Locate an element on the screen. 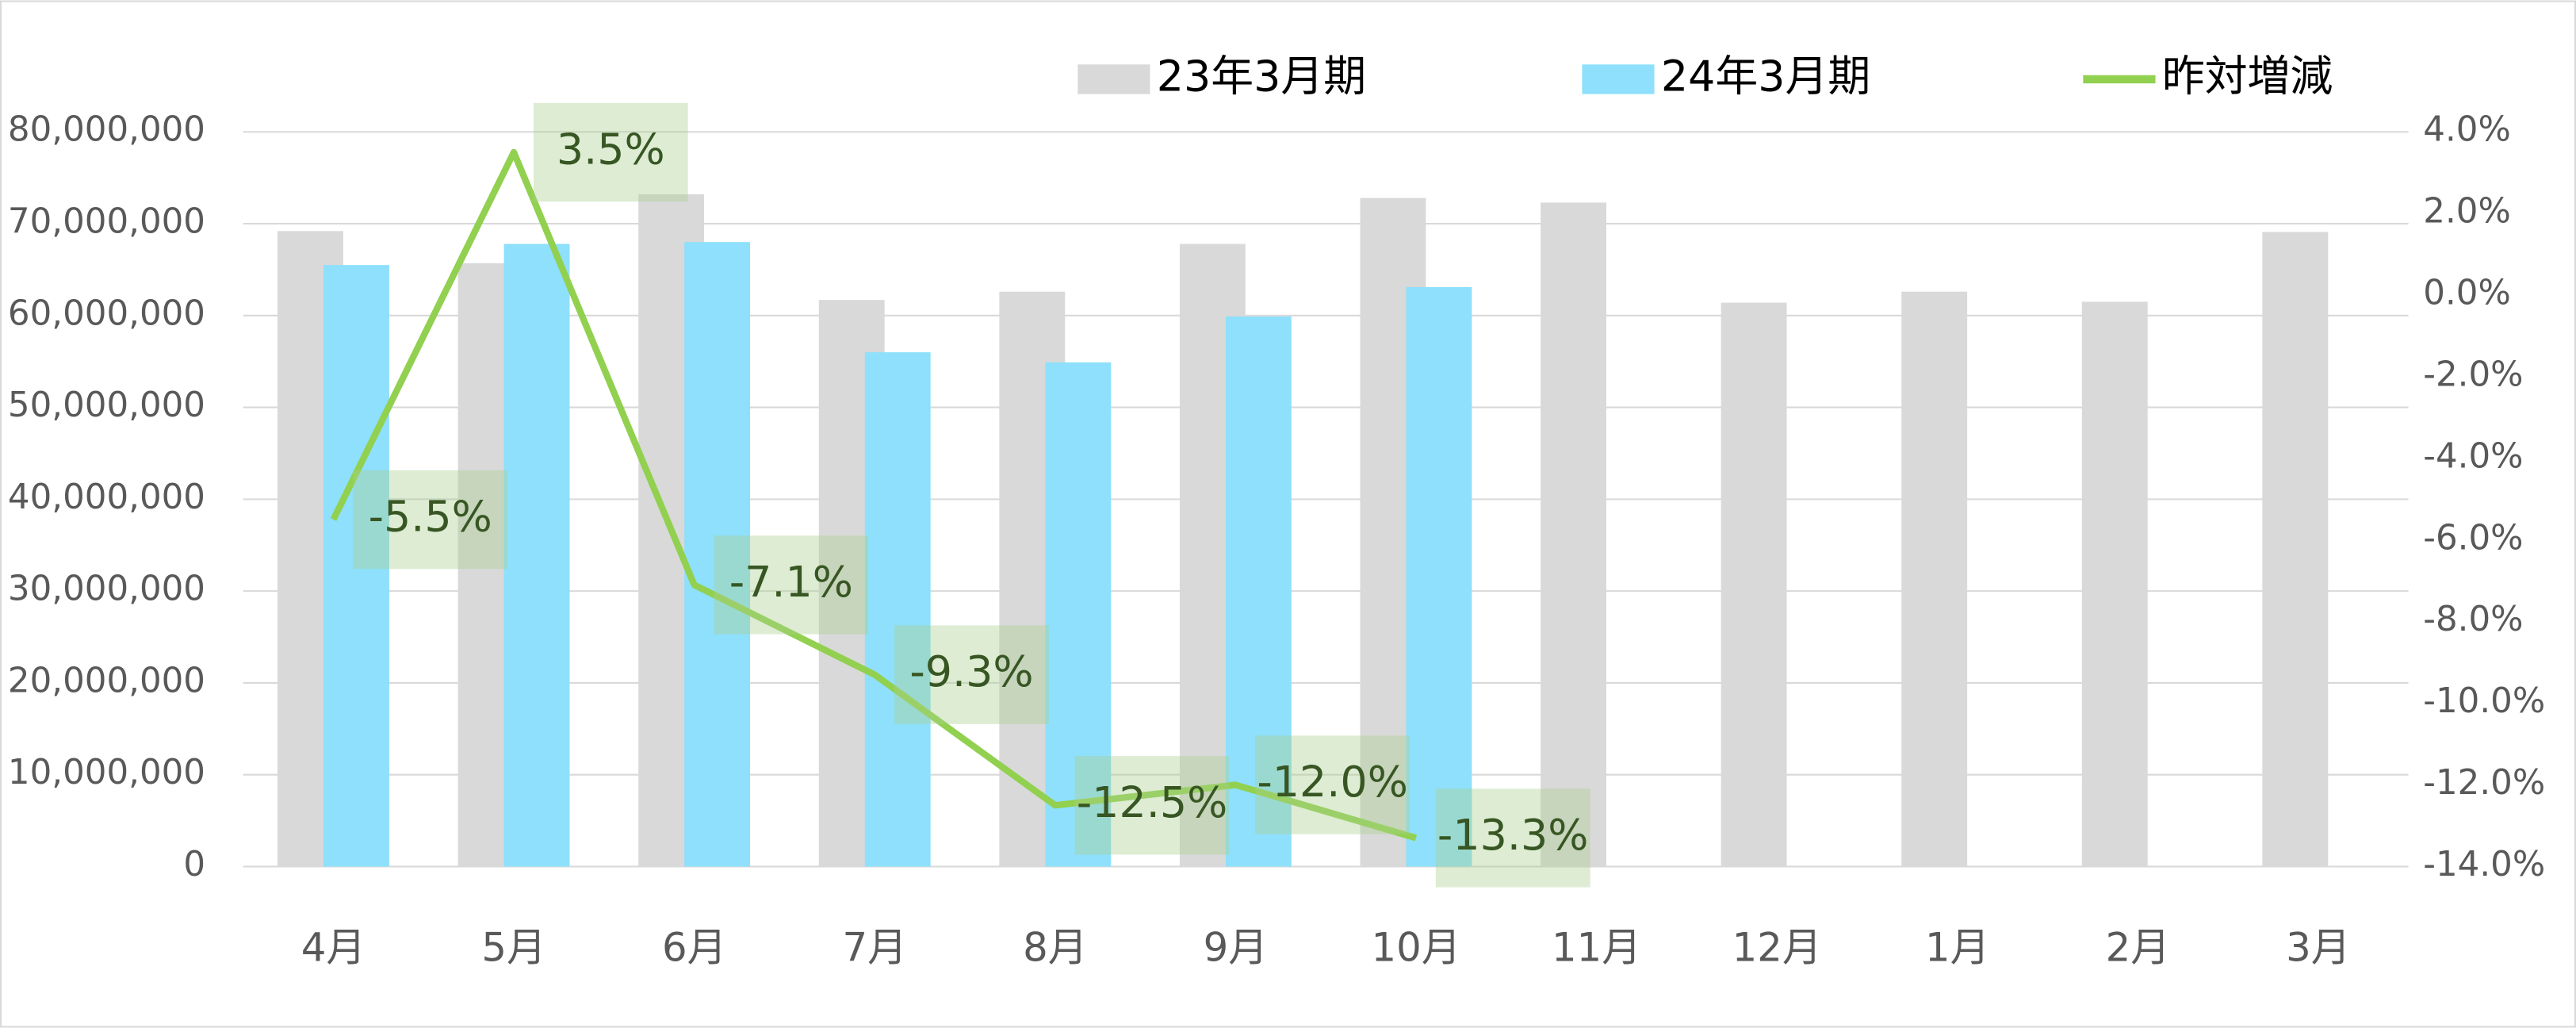  data-label: 3.5% is located at coordinates (611, 150).